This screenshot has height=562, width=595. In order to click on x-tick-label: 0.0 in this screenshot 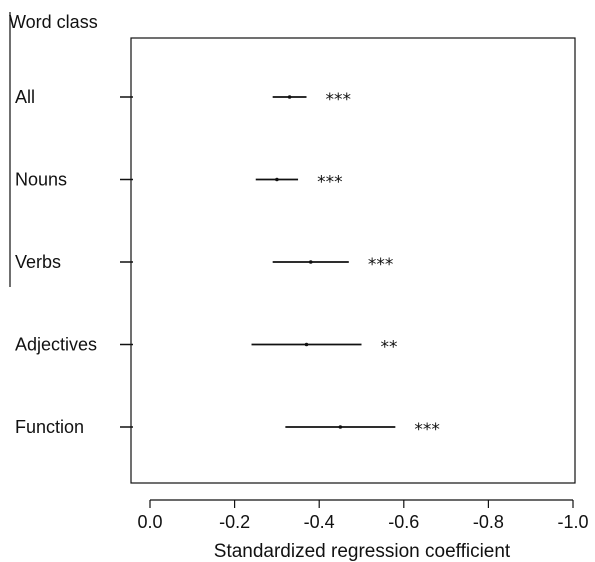, I will do `click(149, 522)`.